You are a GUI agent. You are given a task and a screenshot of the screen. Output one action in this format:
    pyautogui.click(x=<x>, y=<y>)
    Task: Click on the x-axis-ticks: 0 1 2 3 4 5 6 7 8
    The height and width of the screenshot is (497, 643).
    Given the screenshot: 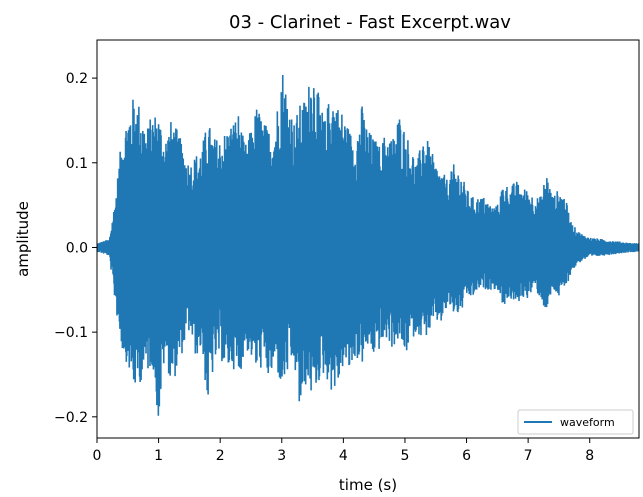 What is the action you would take?
    pyautogui.click(x=343, y=451)
    